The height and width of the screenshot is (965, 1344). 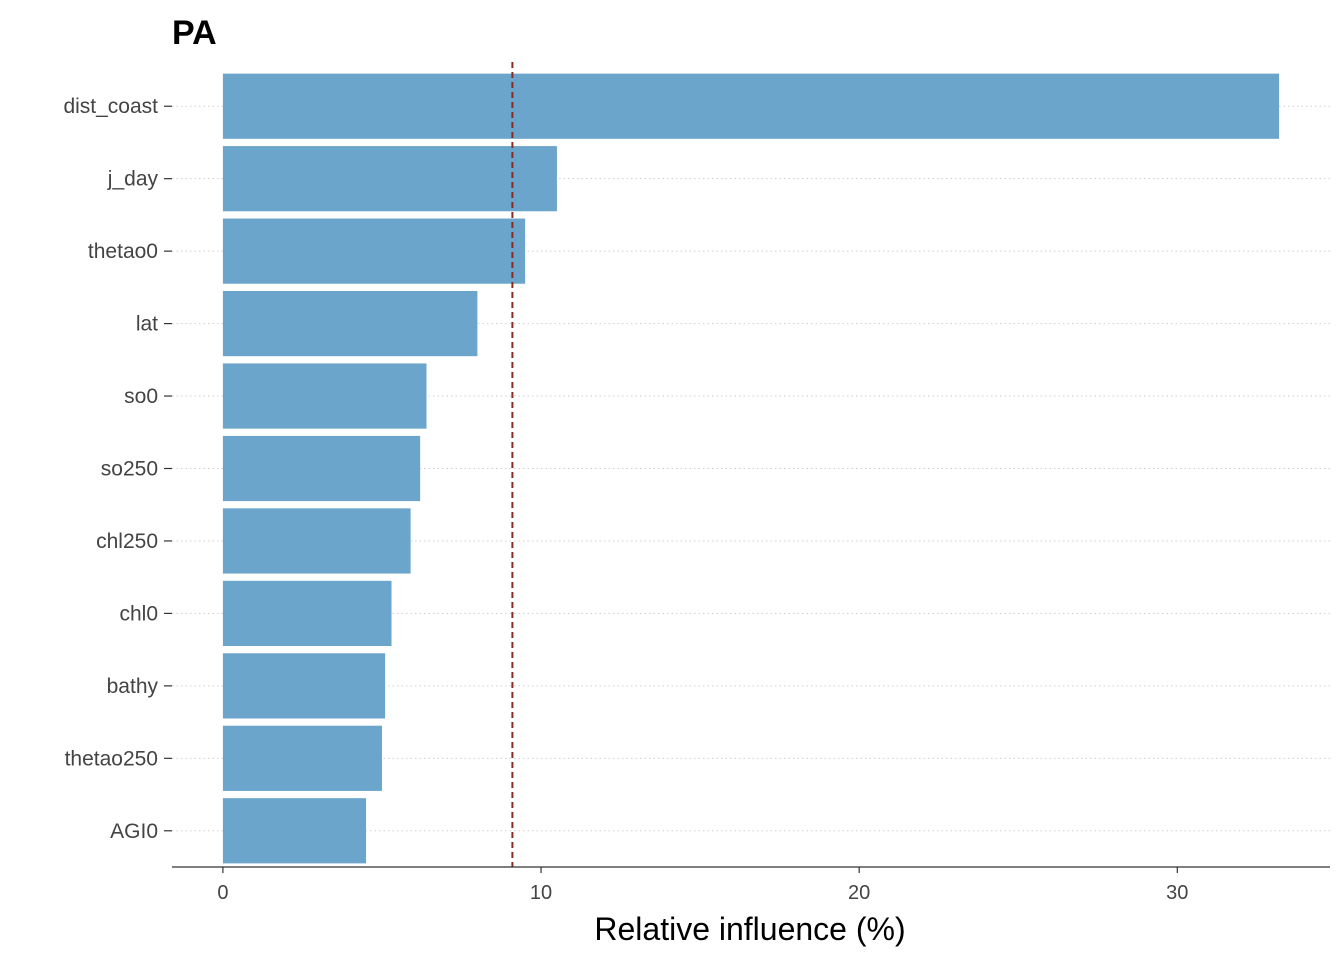 What do you see at coordinates (294, 831) in the screenshot?
I see `bar-AGI0` at bounding box center [294, 831].